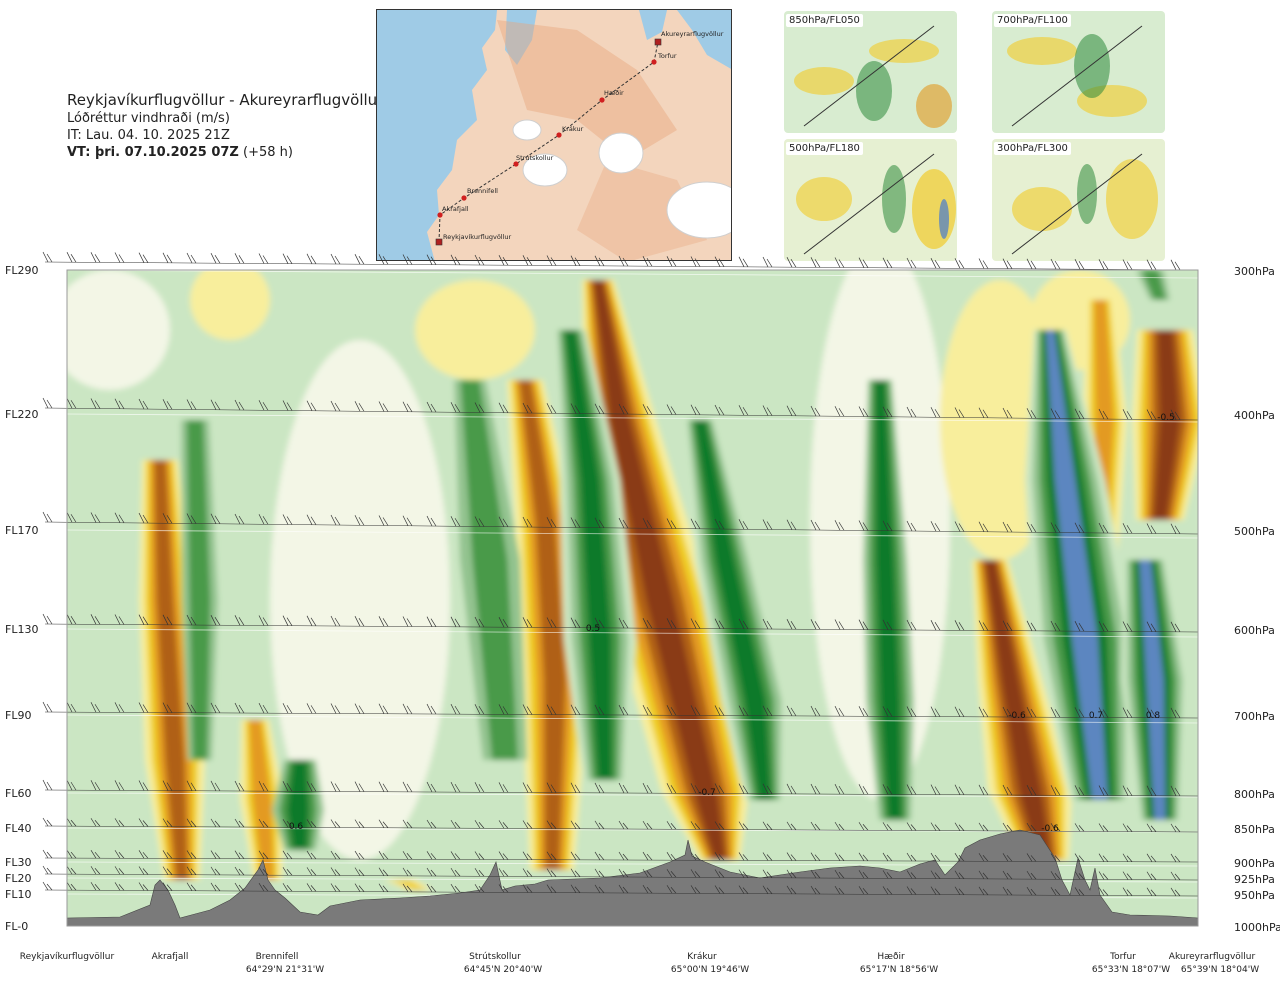 The height and width of the screenshot is (981, 1280). I want to click on level-map-300-svg, so click(1078, 200).